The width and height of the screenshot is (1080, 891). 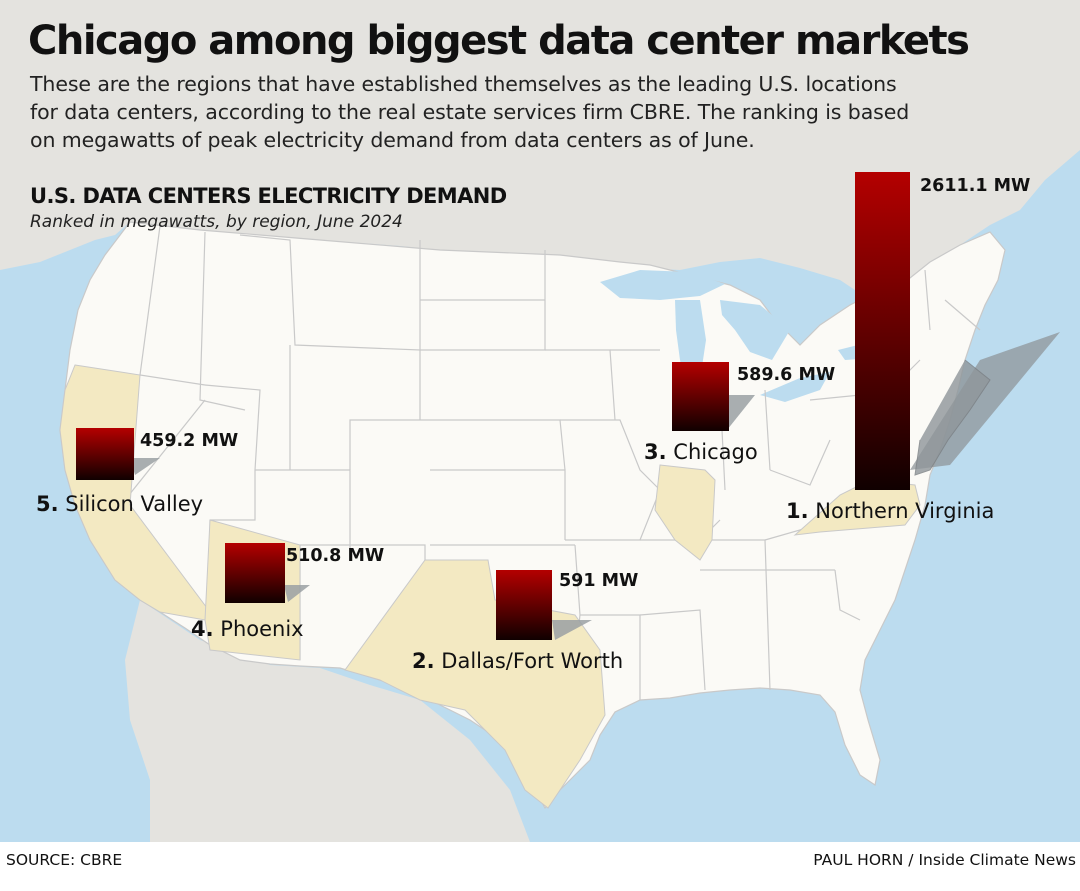 I want to click on bar-dallas-fort-worth, so click(x=524, y=605).